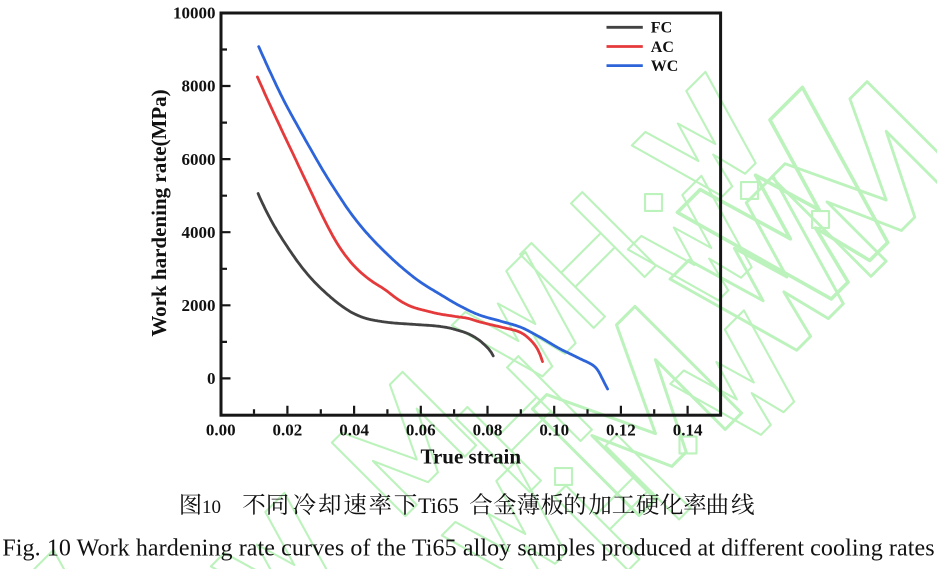 The width and height of the screenshot is (937, 569). Describe the element at coordinates (488, 429) in the screenshot. I see `svg-text: 0.08` at that location.